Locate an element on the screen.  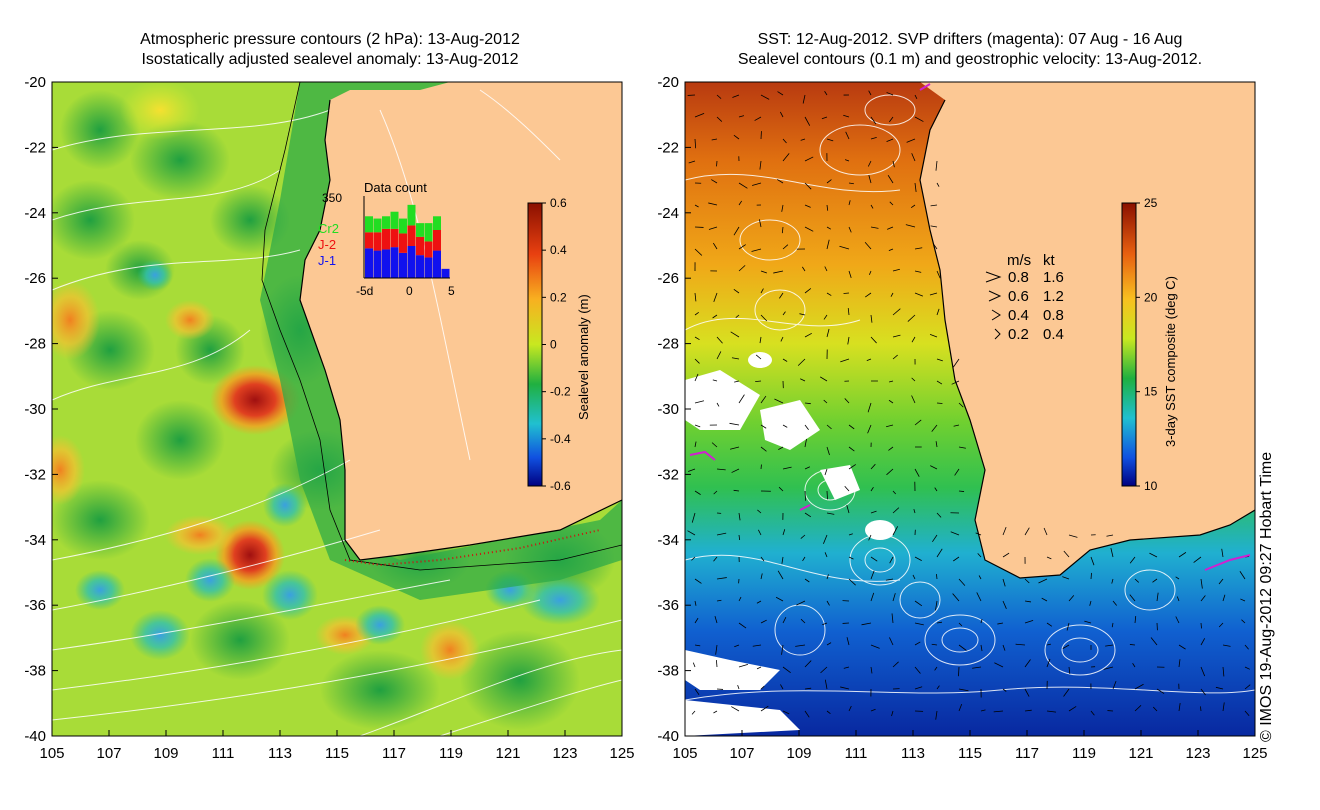
y-tick-label: -28 is located at coordinates (35, 344).